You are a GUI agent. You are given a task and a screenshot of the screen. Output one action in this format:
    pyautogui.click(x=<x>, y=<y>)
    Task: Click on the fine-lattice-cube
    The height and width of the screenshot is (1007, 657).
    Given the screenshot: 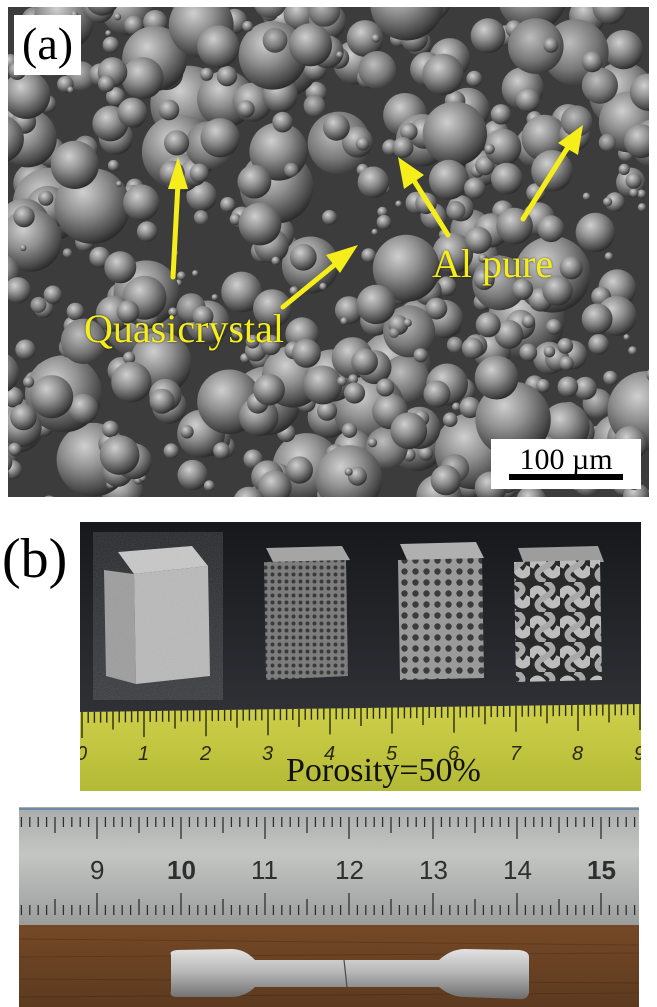 What is the action you would take?
    pyautogui.click(x=307, y=613)
    